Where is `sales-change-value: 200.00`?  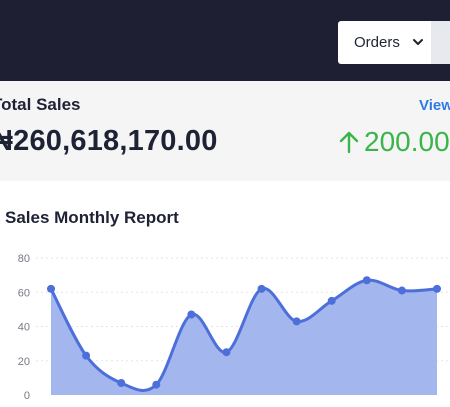
sales-change-value: 200.00 is located at coordinates (407, 141).